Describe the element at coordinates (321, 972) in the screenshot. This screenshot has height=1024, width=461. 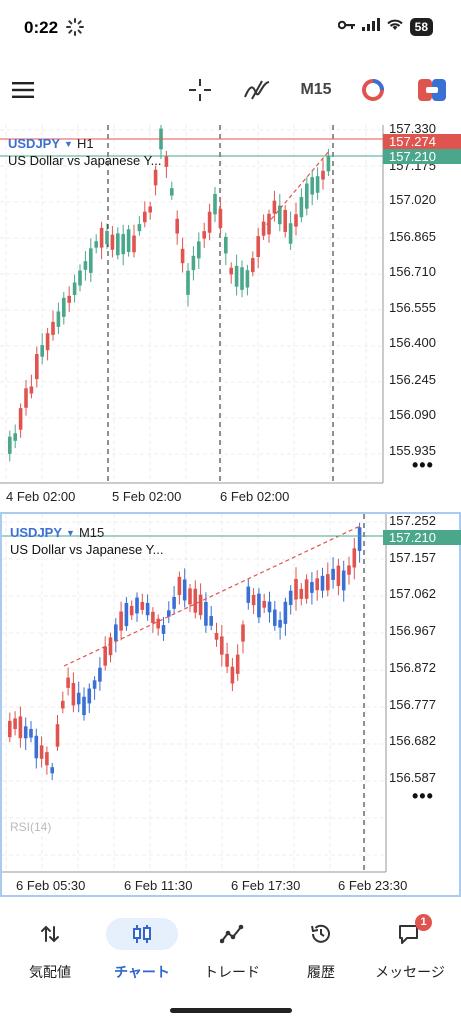
I see `nav-label: 履歴` at that location.